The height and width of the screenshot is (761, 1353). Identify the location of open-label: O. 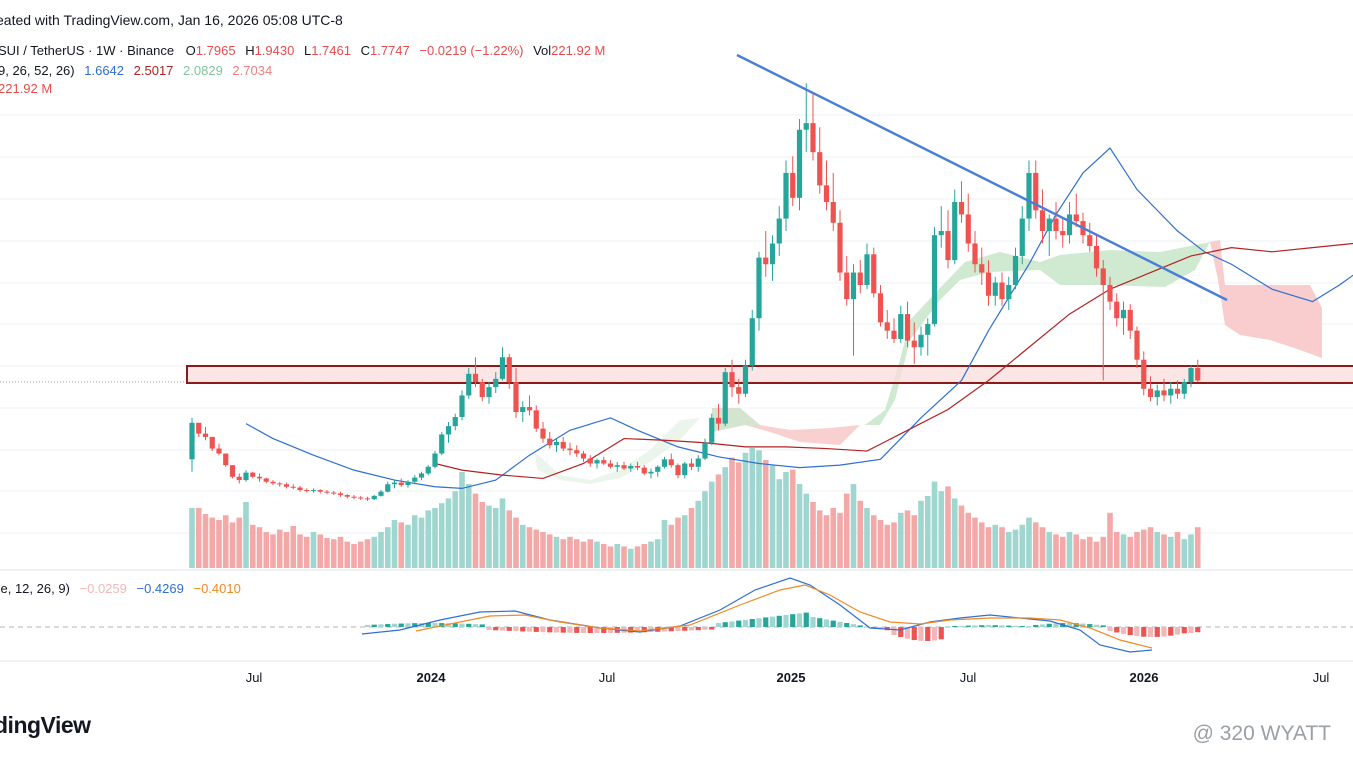
(190, 50).